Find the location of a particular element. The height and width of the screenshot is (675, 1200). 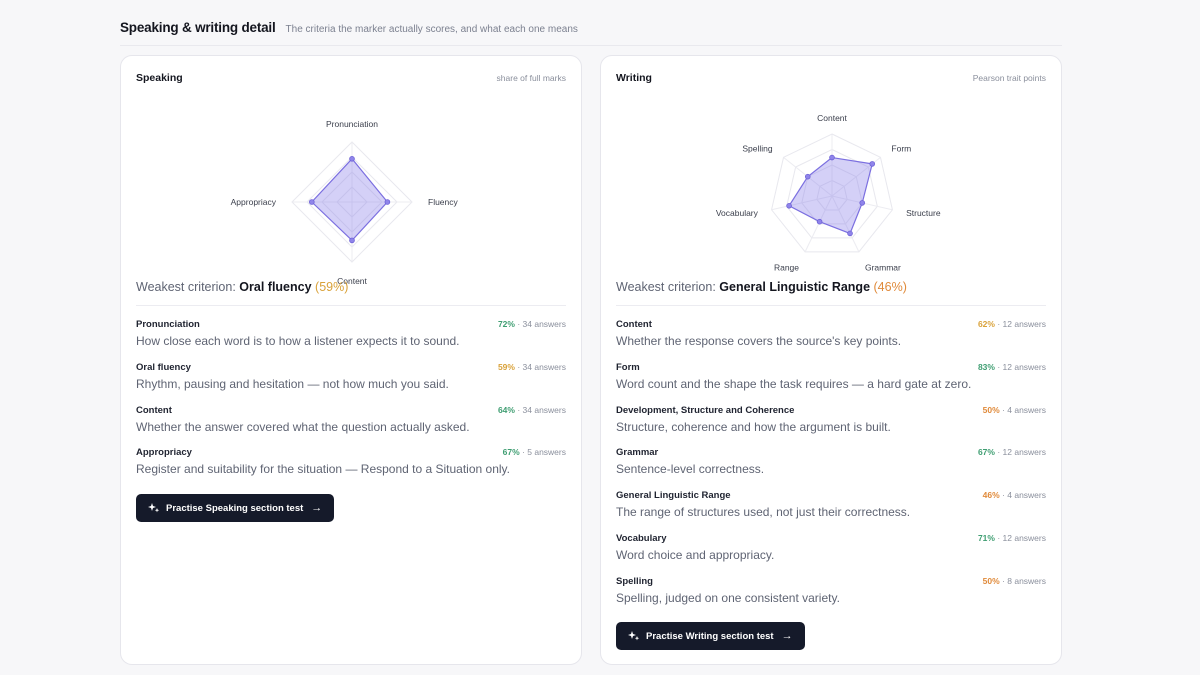

radar-axis-label: Fluency is located at coordinates (443, 202).